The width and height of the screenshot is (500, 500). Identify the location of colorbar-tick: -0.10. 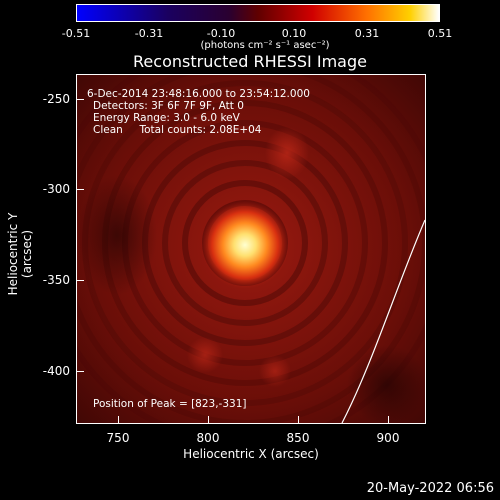
(221, 33).